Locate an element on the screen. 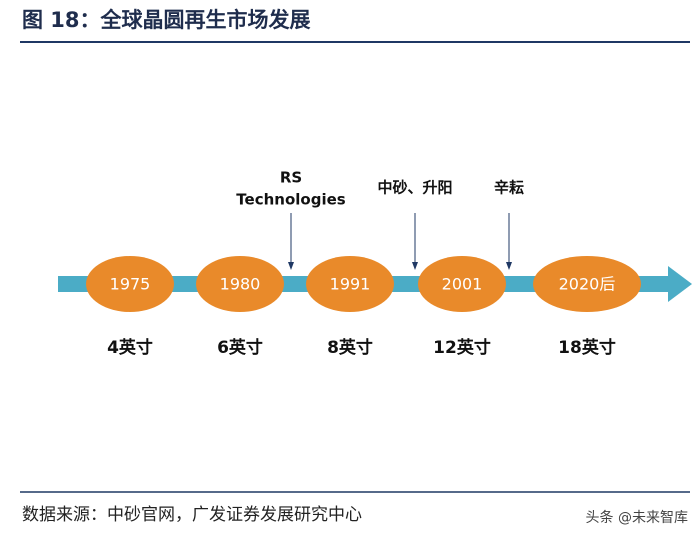  size-label: 12英寸 is located at coordinates (462, 347).